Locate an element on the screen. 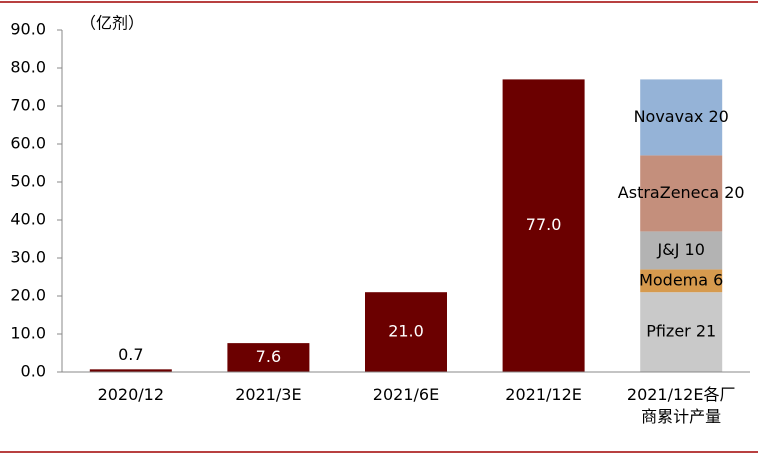 Image resolution: width=758 pixels, height=456 pixels. y-tick-label: 80.0 is located at coordinates (28, 67).